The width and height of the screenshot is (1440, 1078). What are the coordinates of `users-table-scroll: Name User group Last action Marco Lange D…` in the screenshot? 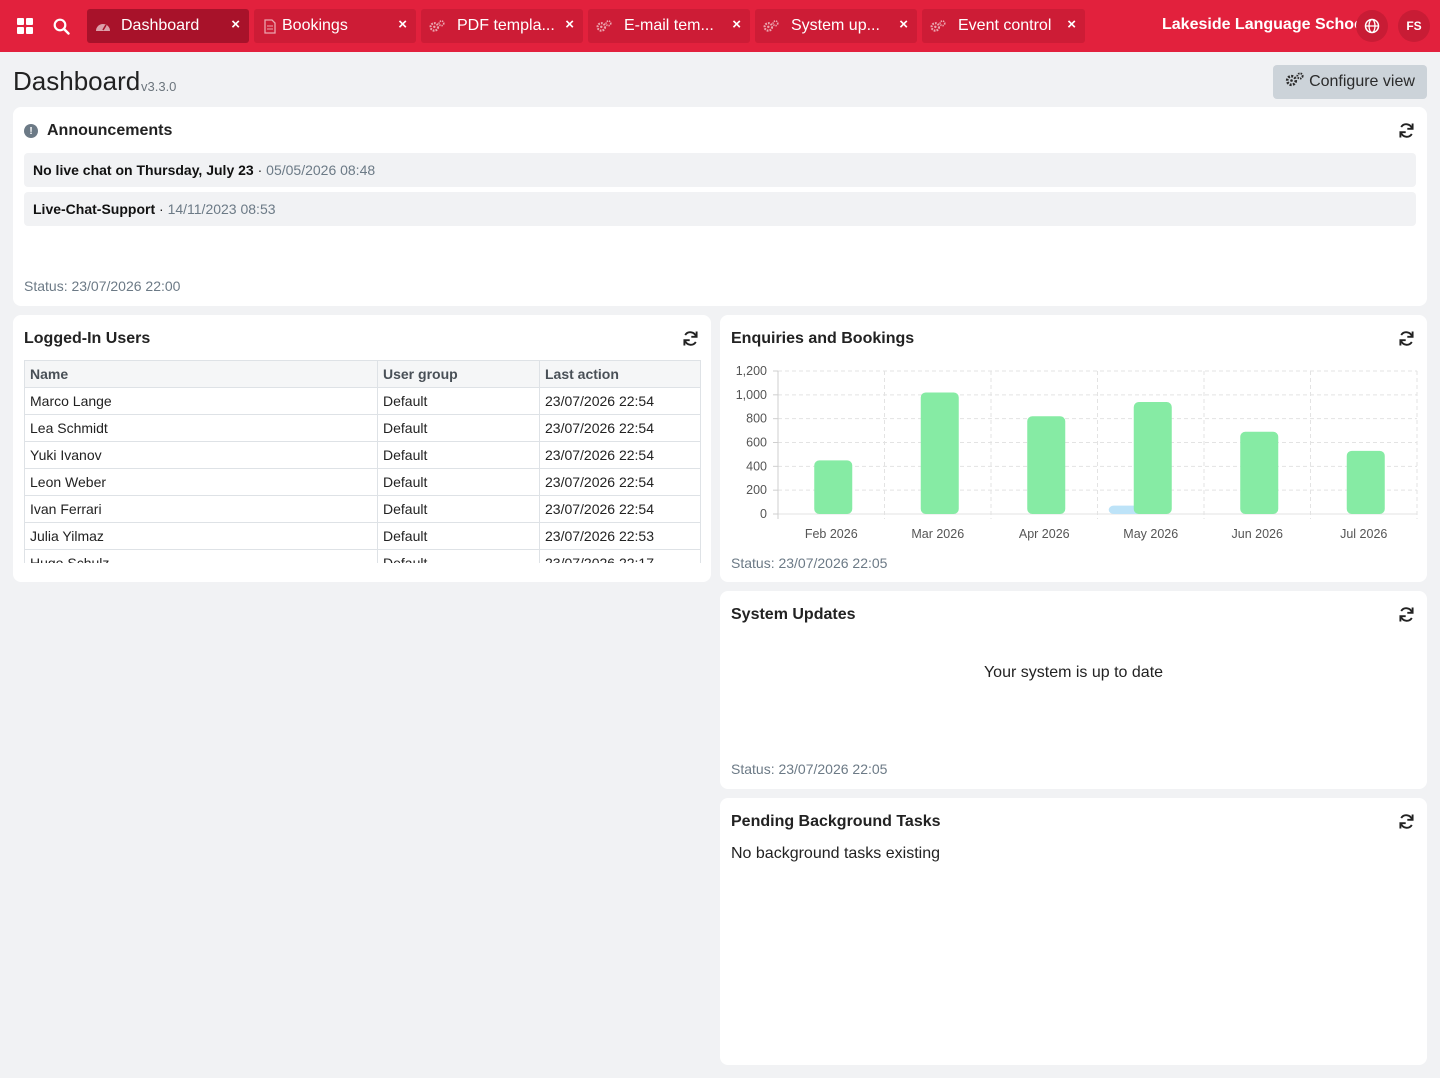 It's located at (362, 461).